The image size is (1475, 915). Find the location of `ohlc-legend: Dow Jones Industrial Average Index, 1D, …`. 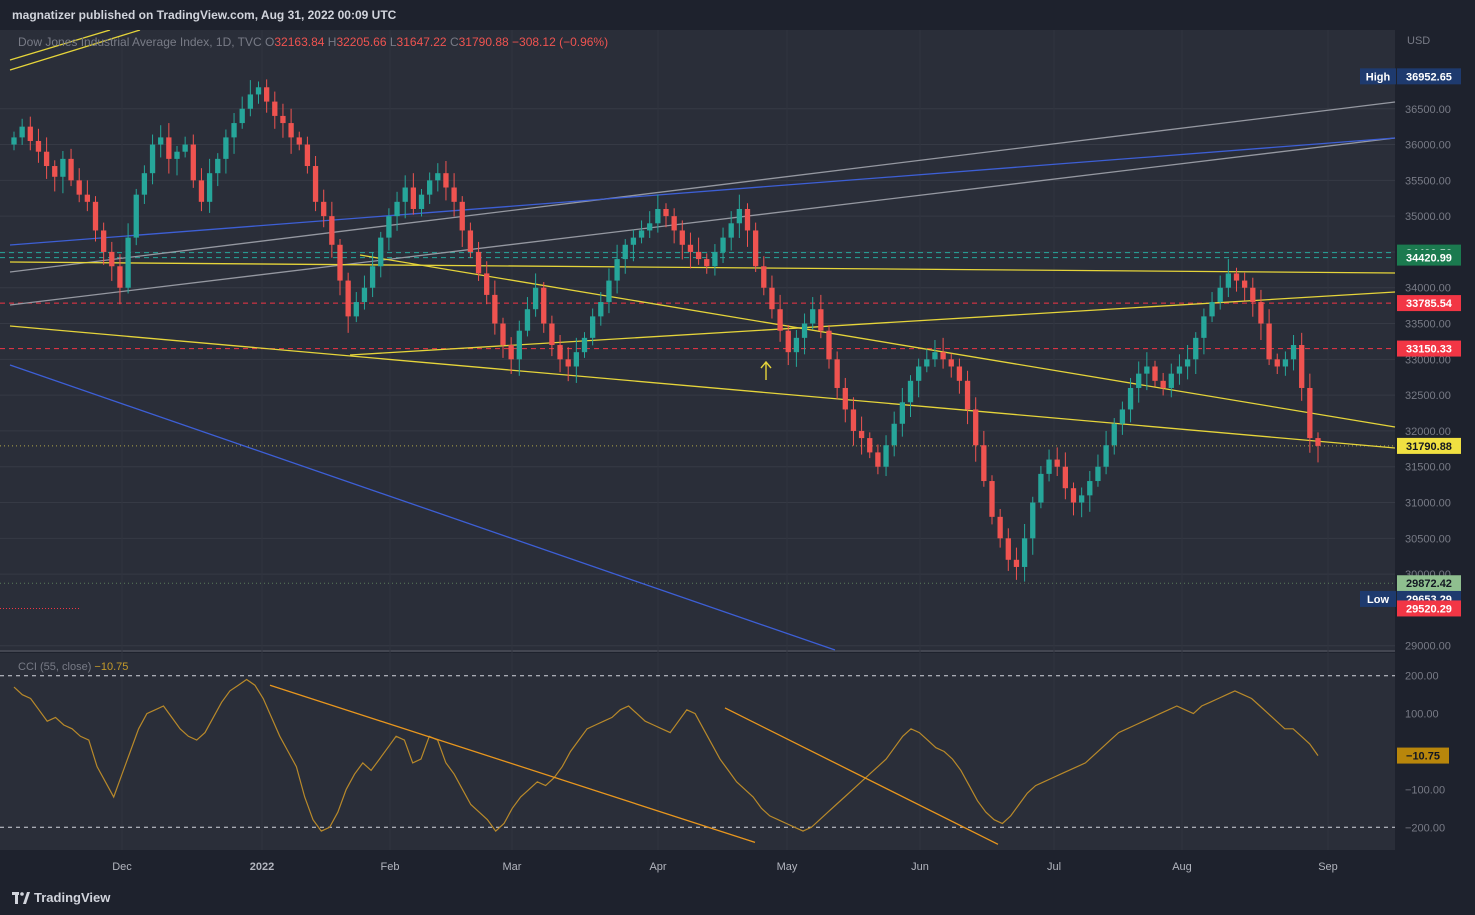

ohlc-legend: Dow Jones Industrial Average Index, 1D, … is located at coordinates (313, 42).